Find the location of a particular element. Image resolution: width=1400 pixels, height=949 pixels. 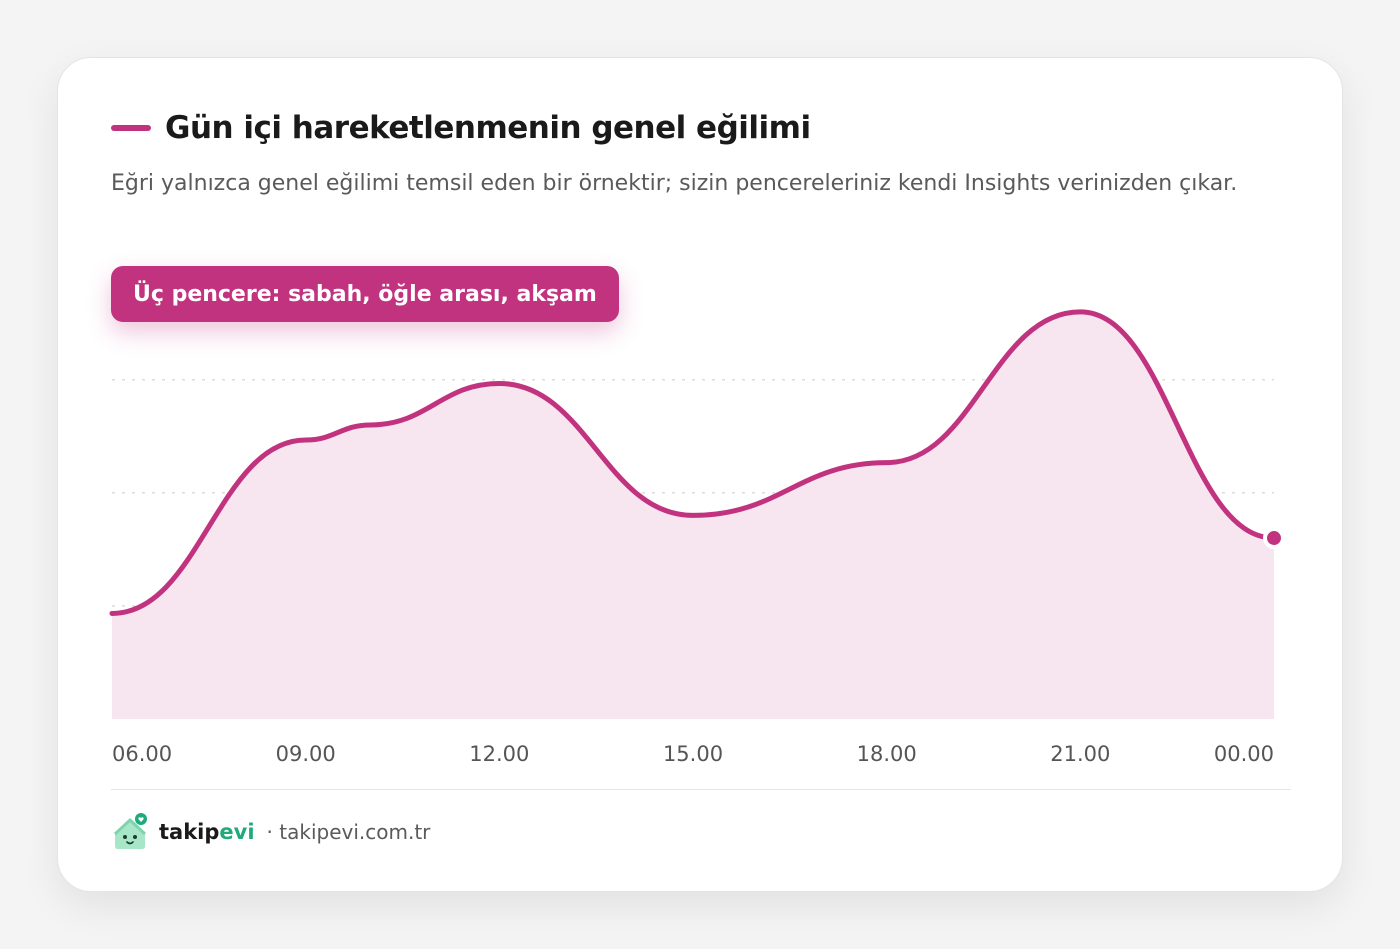

title-row: Gün içi hareketlenmenin genel eğilimi is located at coordinates (461, 128).